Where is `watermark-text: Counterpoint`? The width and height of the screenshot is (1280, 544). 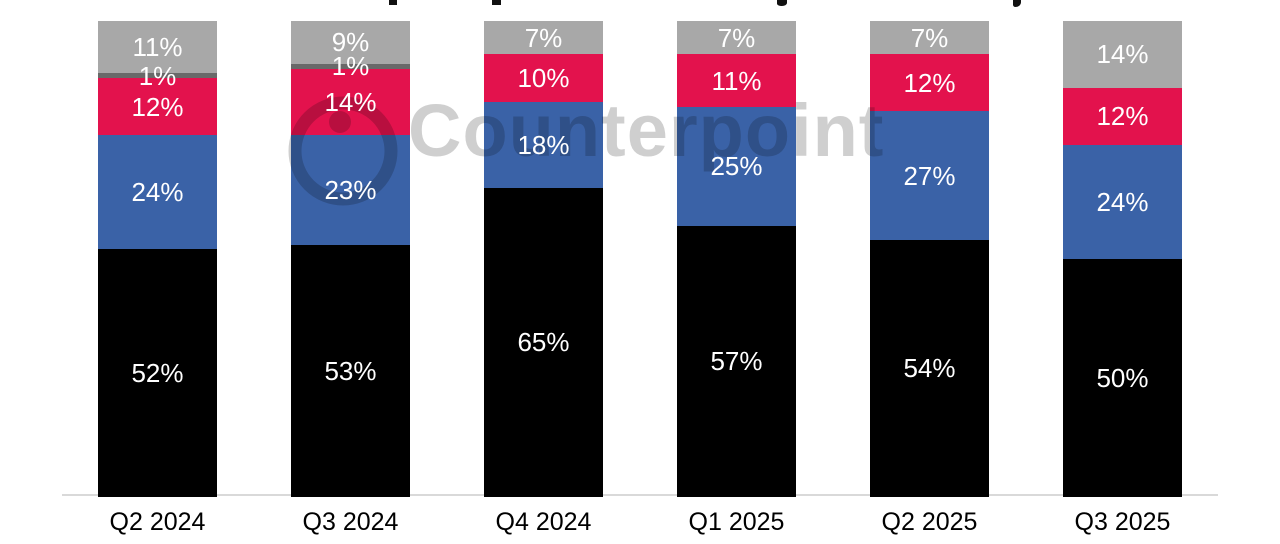 watermark-text: Counterpoint is located at coordinates (646, 130).